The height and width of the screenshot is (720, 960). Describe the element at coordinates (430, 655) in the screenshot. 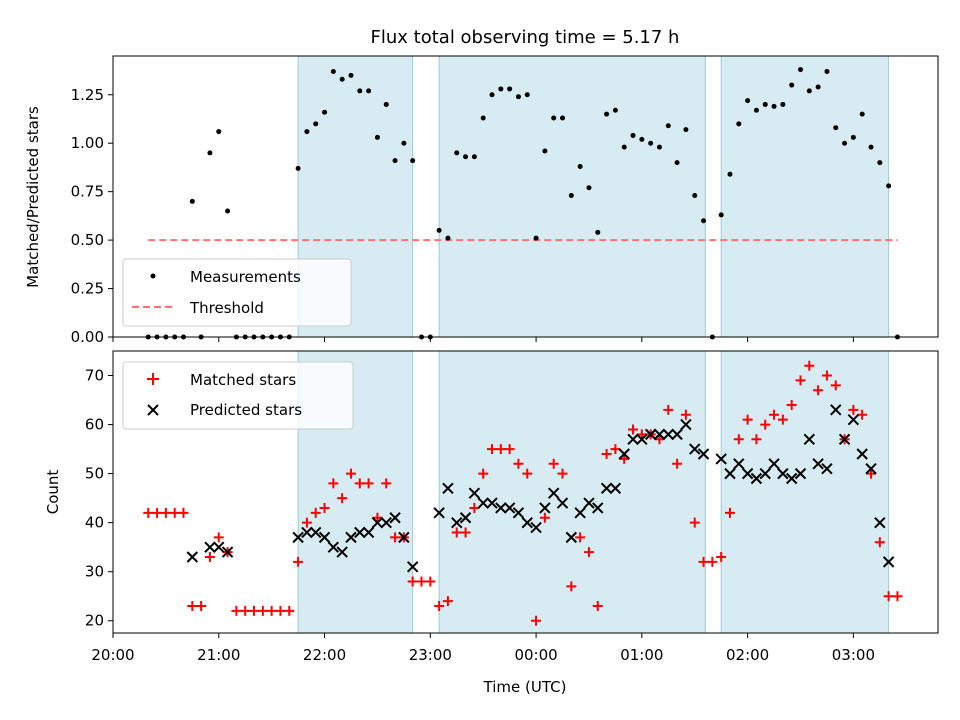

I see `count-x-tick-label: 23:00` at that location.